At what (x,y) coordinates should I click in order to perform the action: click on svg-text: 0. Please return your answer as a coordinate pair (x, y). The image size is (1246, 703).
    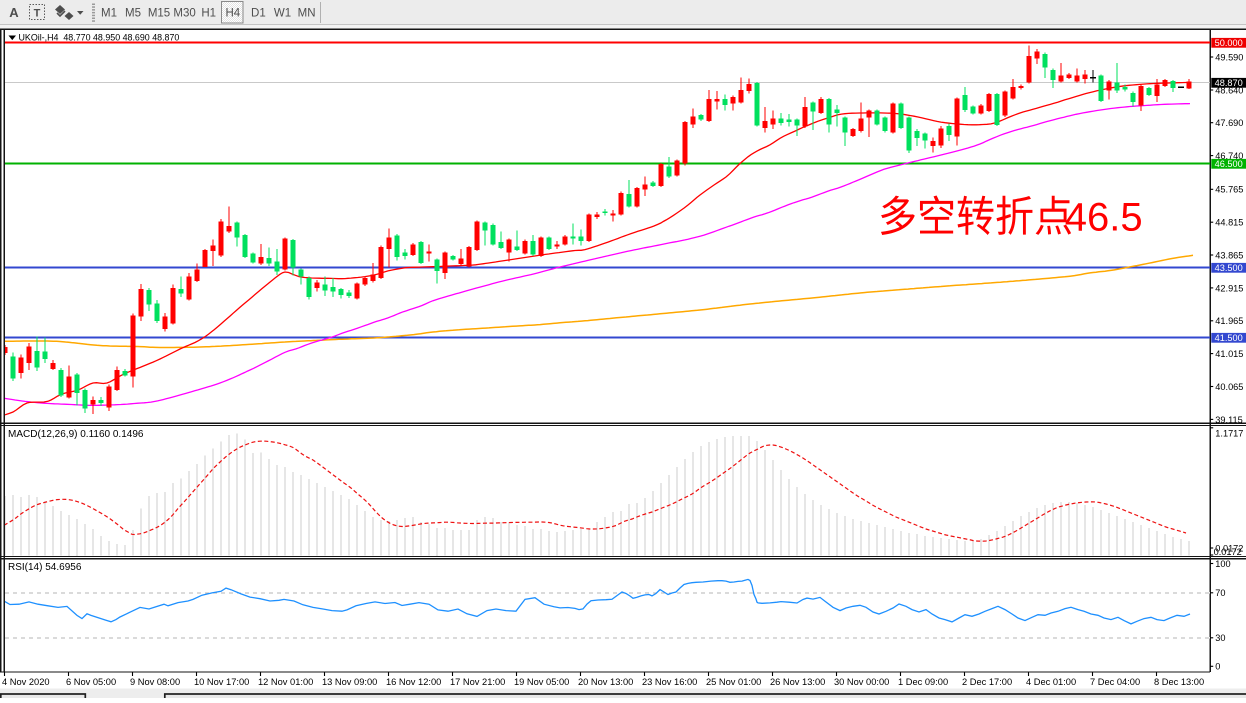
    Looking at the image, I should click on (1217, 667).